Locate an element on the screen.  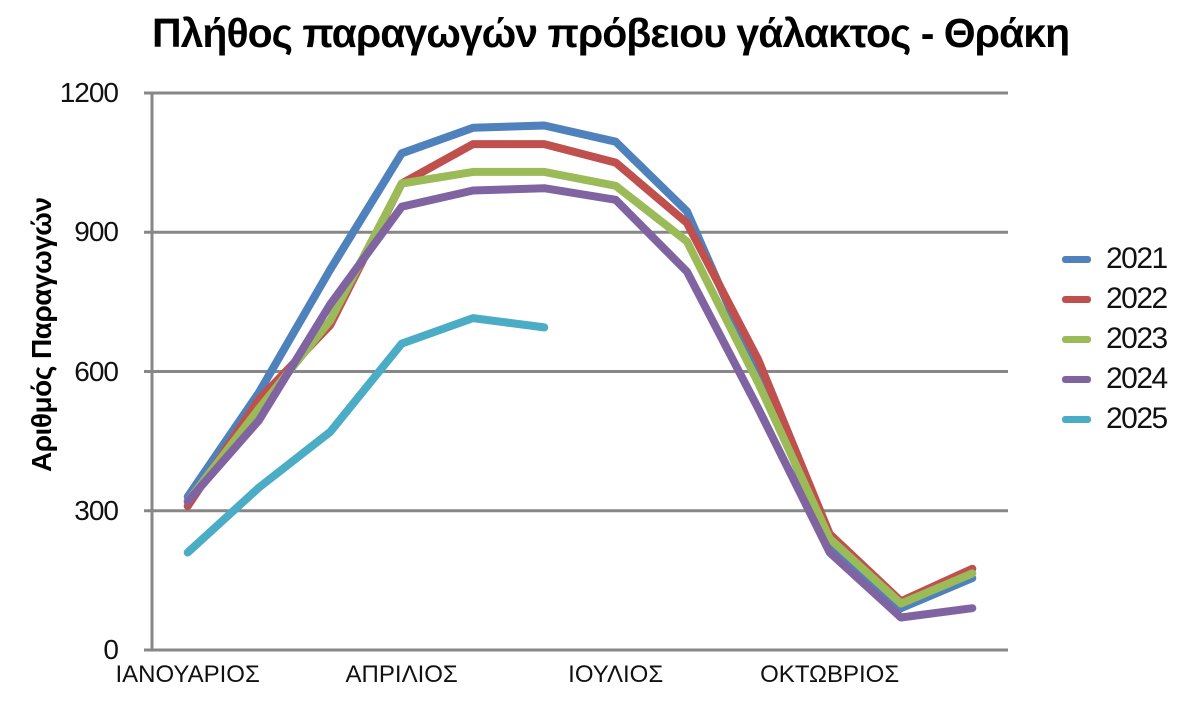
legend-item-2023: 2023 is located at coordinates (1115, 339).